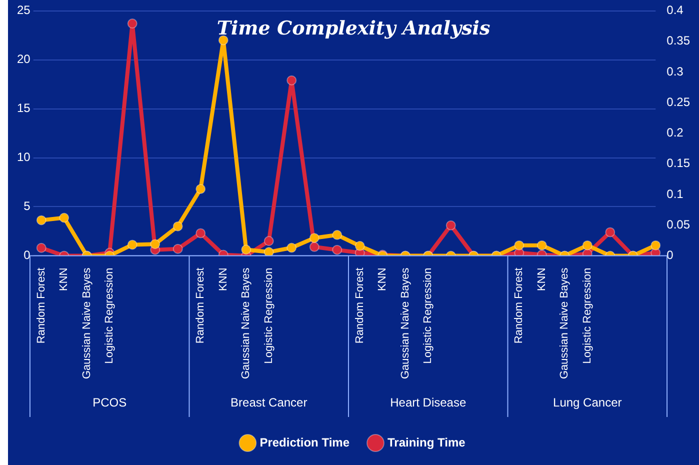  I want to click on y-tick-label: 20, so click(23, 59).